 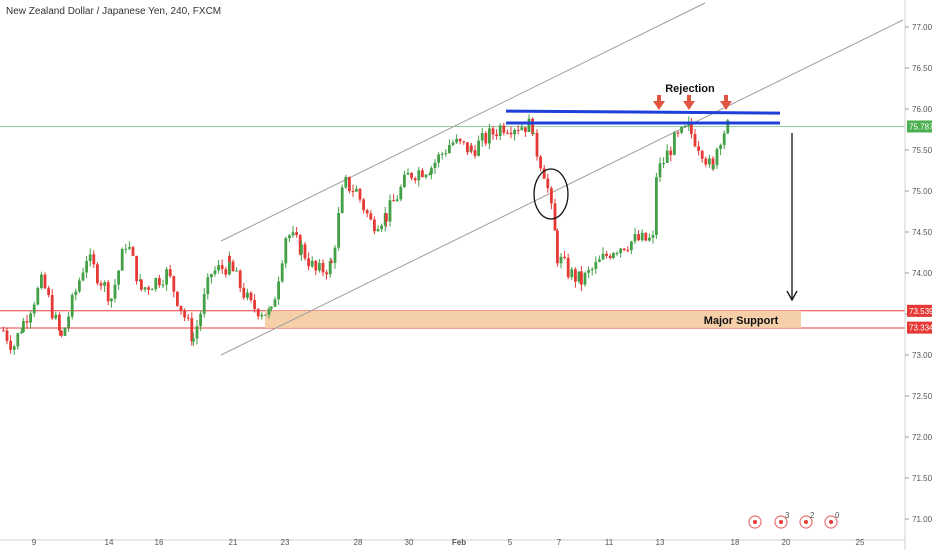 What do you see at coordinates (34, 542) in the screenshot?
I see `date-tick-label: 9` at bounding box center [34, 542].